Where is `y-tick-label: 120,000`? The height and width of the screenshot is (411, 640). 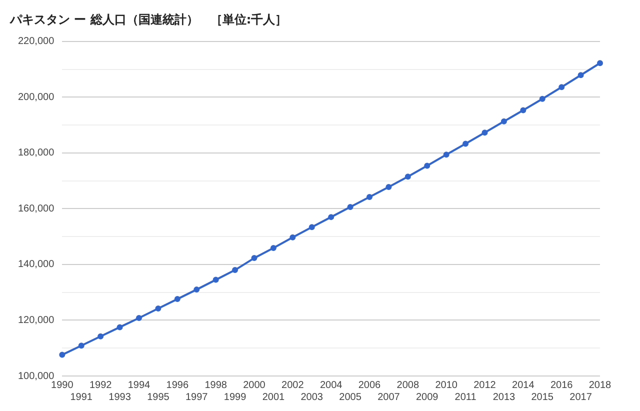
y-tick-label: 120,000 is located at coordinates (36, 320).